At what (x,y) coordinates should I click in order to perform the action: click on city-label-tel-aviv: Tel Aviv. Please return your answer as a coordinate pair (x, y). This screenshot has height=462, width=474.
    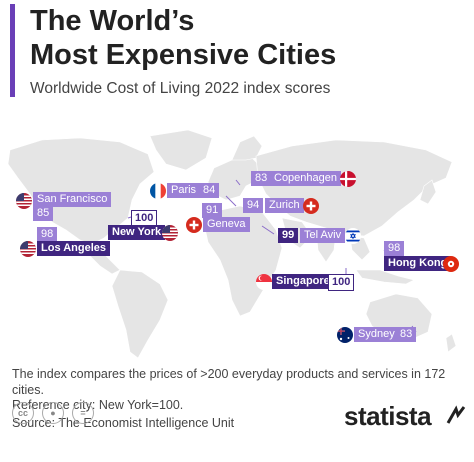
    Looking at the image, I should click on (323, 235).